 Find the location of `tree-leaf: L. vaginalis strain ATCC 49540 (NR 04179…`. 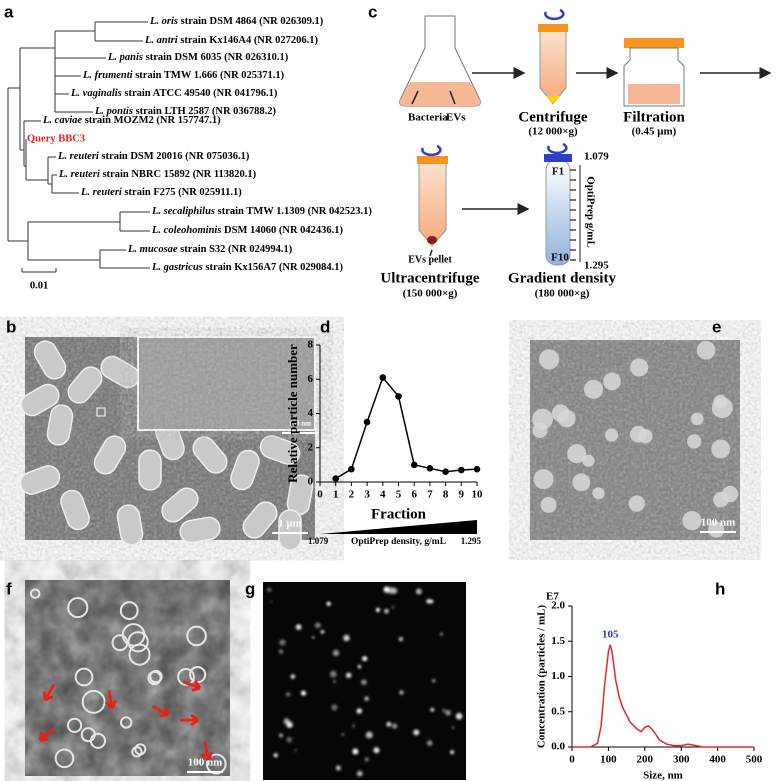

tree-leaf: L. vaginalis strain ATCC 49540 (NR 04179… is located at coordinates (174, 93).